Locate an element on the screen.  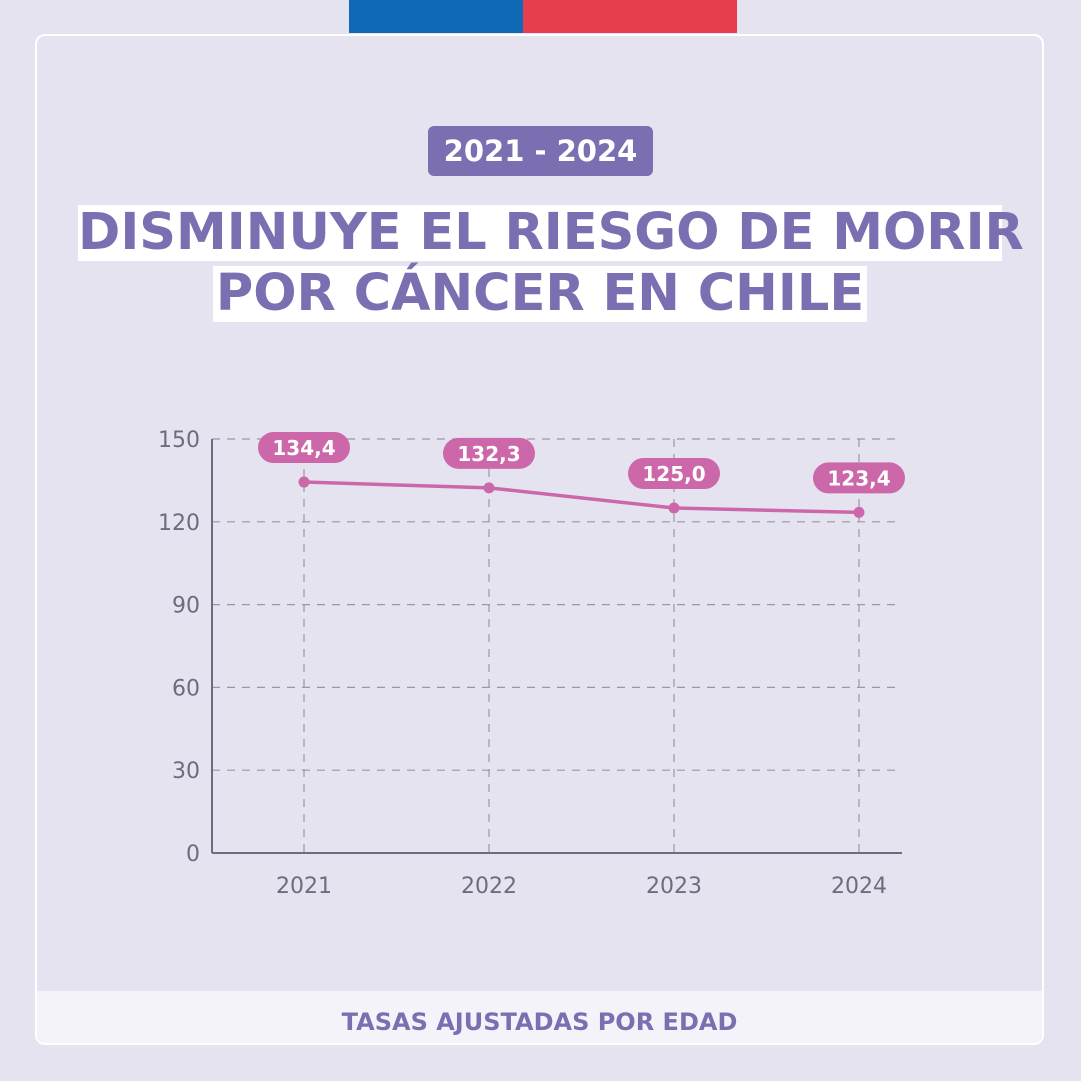
x-tick-label: 2021 is located at coordinates (304, 886).